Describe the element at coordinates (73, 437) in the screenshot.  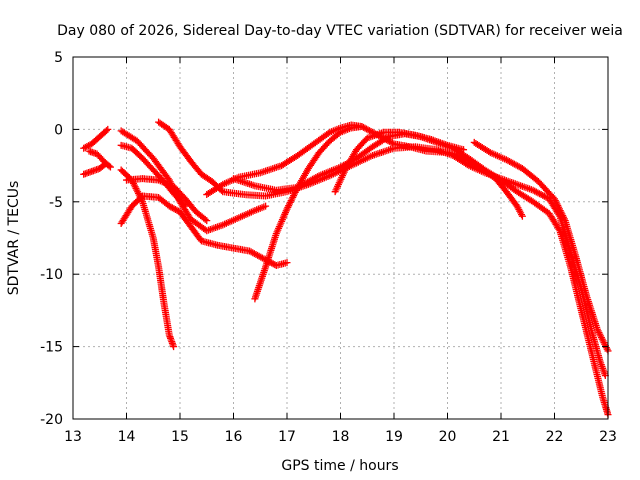
I see `x-tick-label: 13` at that location.